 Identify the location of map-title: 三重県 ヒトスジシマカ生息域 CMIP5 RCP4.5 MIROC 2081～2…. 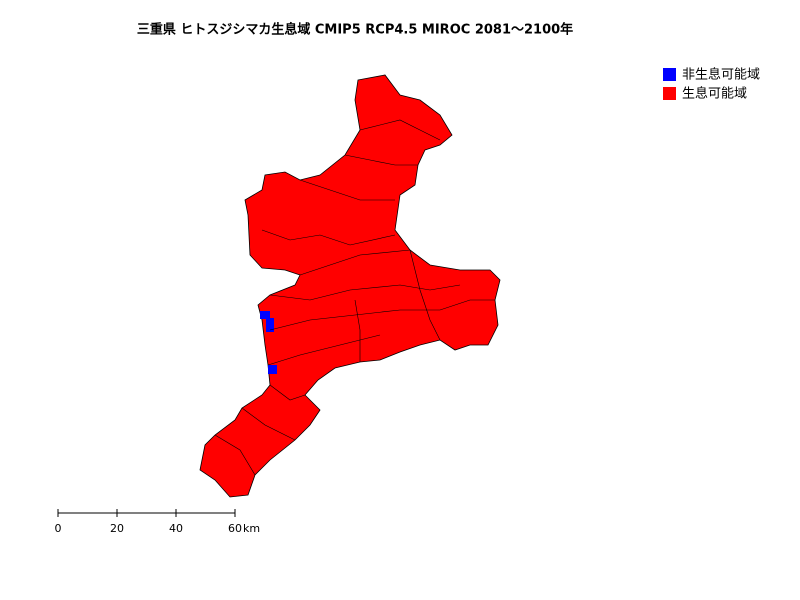
(355, 30).